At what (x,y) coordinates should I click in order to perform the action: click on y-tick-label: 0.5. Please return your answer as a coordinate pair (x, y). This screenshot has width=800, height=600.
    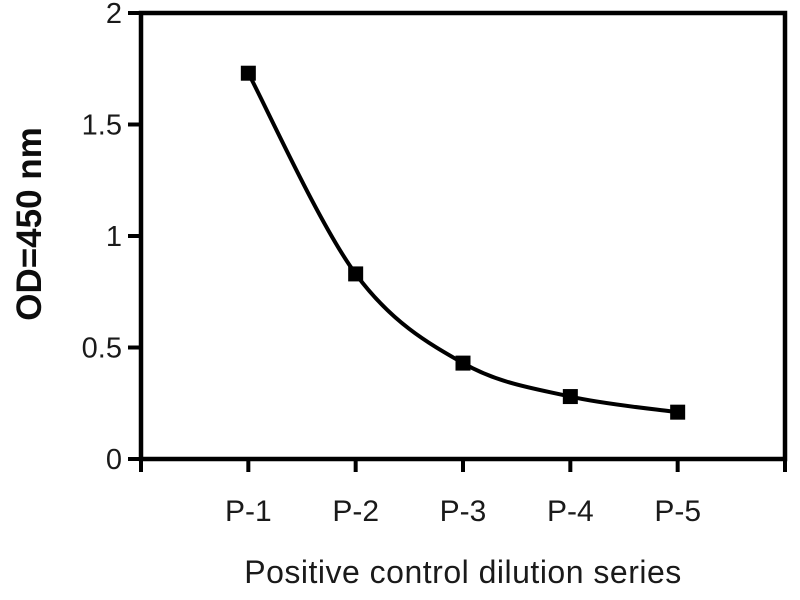
    Looking at the image, I should click on (102, 349).